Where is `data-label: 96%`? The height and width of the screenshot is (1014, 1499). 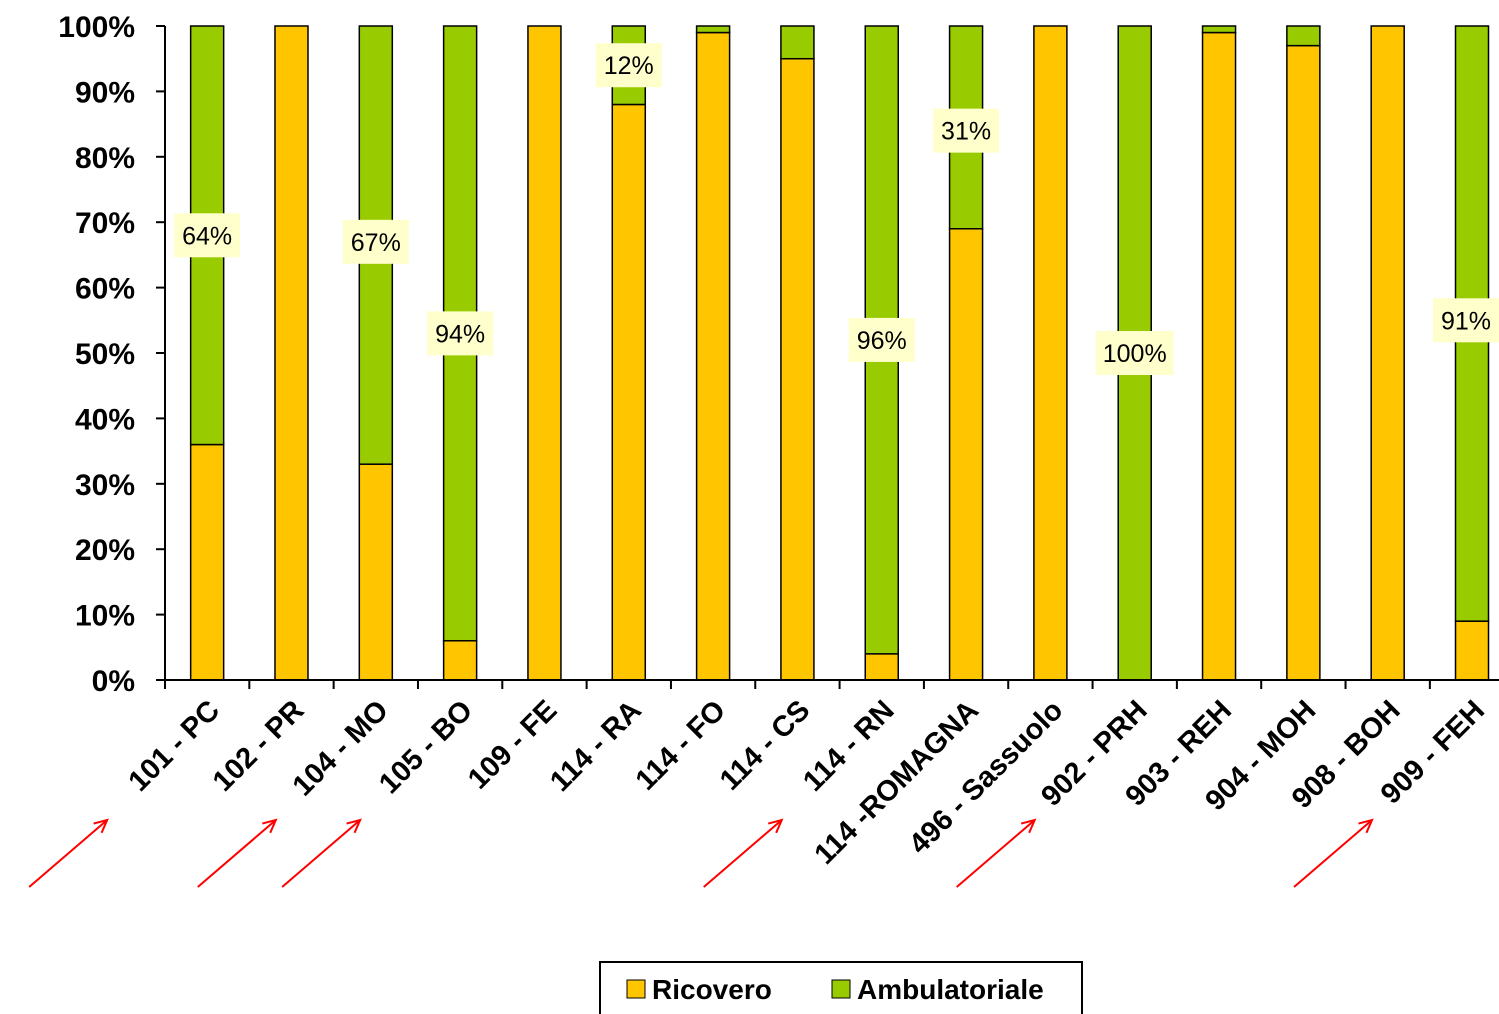 data-label: 96% is located at coordinates (882, 341).